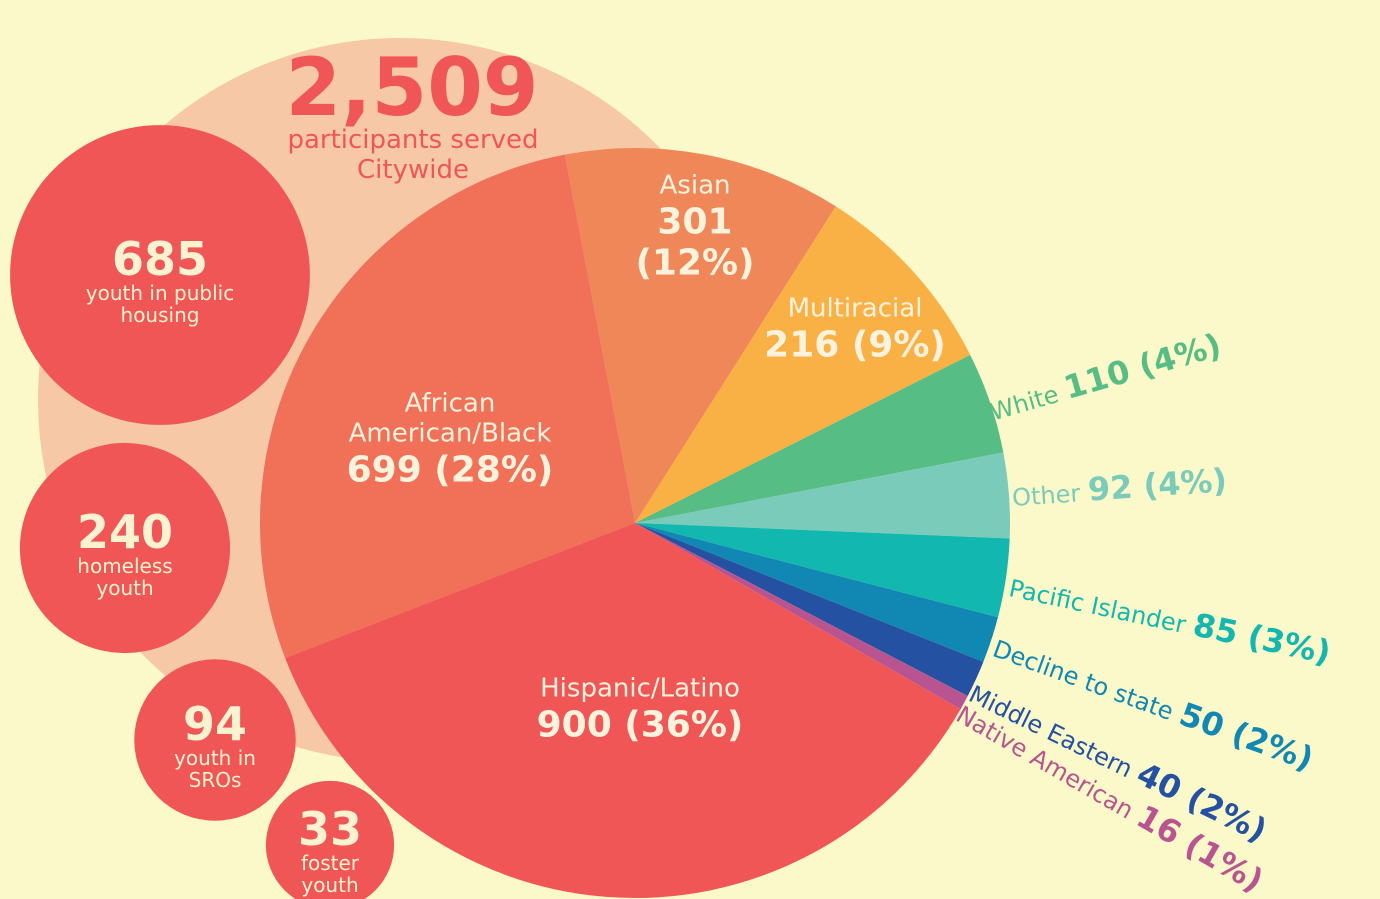 This screenshot has height=899, width=1380. What do you see at coordinates (215, 724) in the screenshot?
I see `bubble-value: 94` at bounding box center [215, 724].